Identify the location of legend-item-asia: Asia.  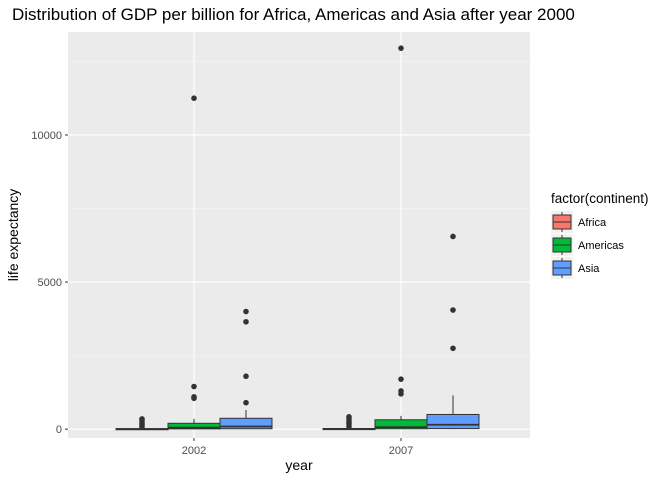
(575, 268).